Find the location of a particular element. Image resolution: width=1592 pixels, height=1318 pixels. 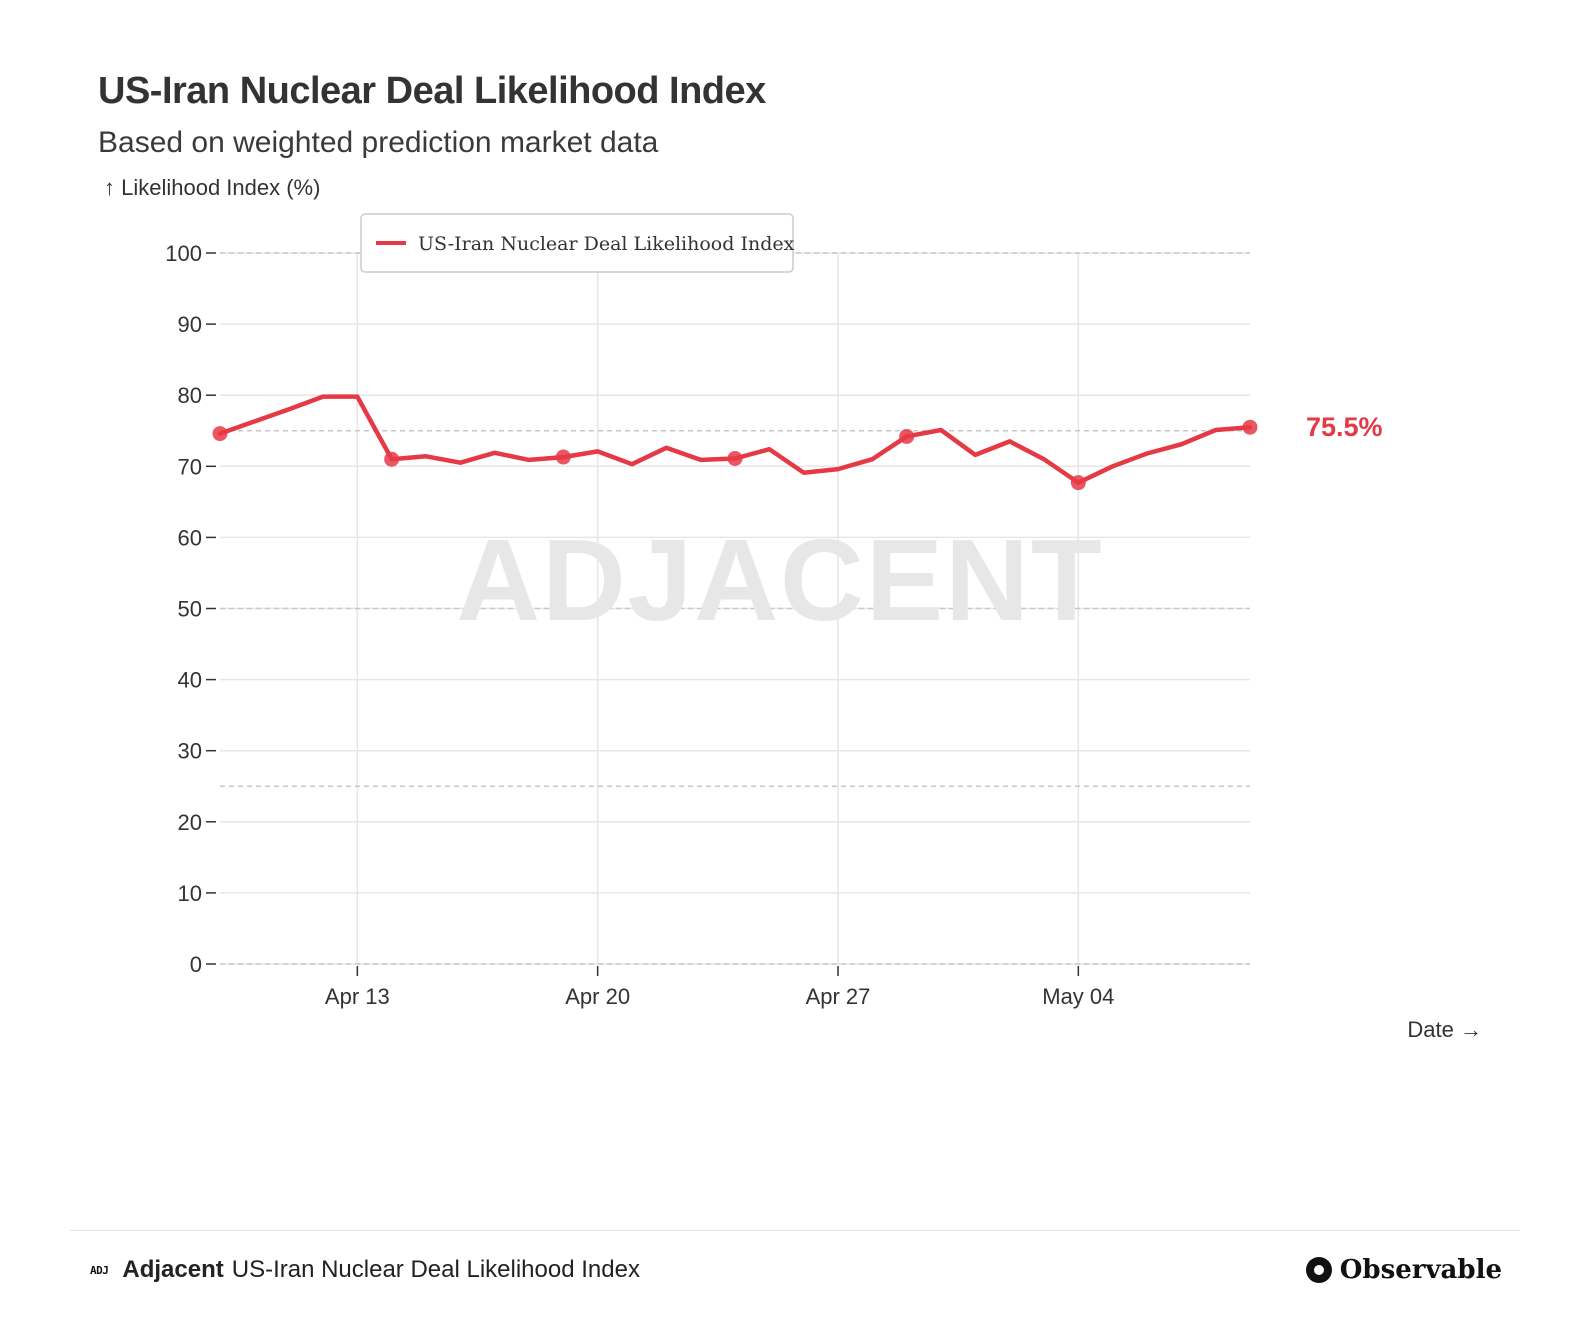

footer-brand: Adjacent is located at coordinates (173, 1269).